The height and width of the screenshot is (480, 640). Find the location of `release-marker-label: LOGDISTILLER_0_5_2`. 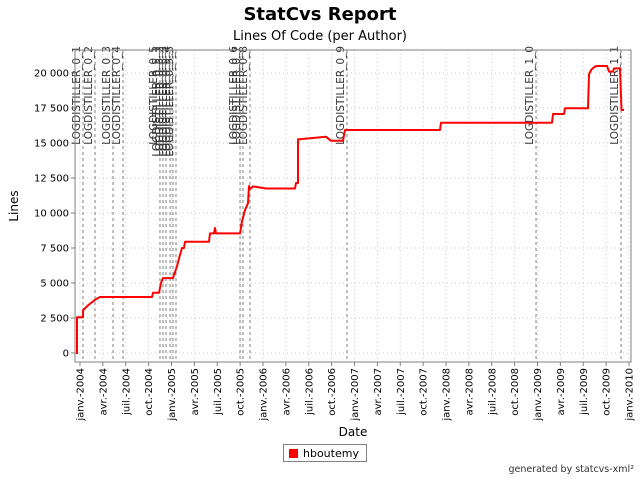

release-marker-label: LOGDISTILLER_0_5_2 is located at coordinates (160, 101).